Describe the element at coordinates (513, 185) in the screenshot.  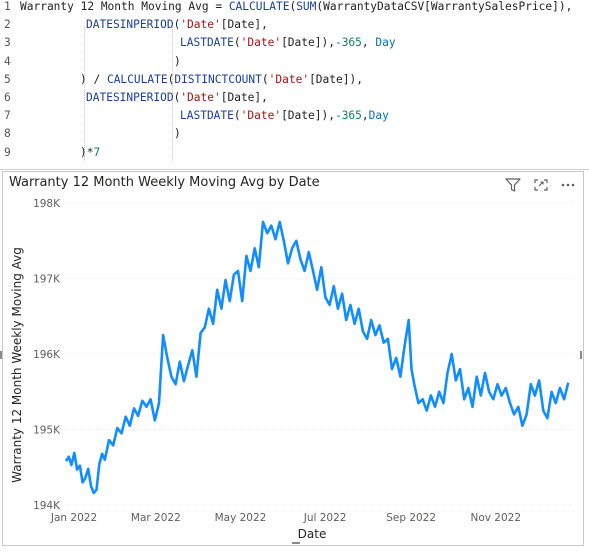
I see `filter-icon` at that location.